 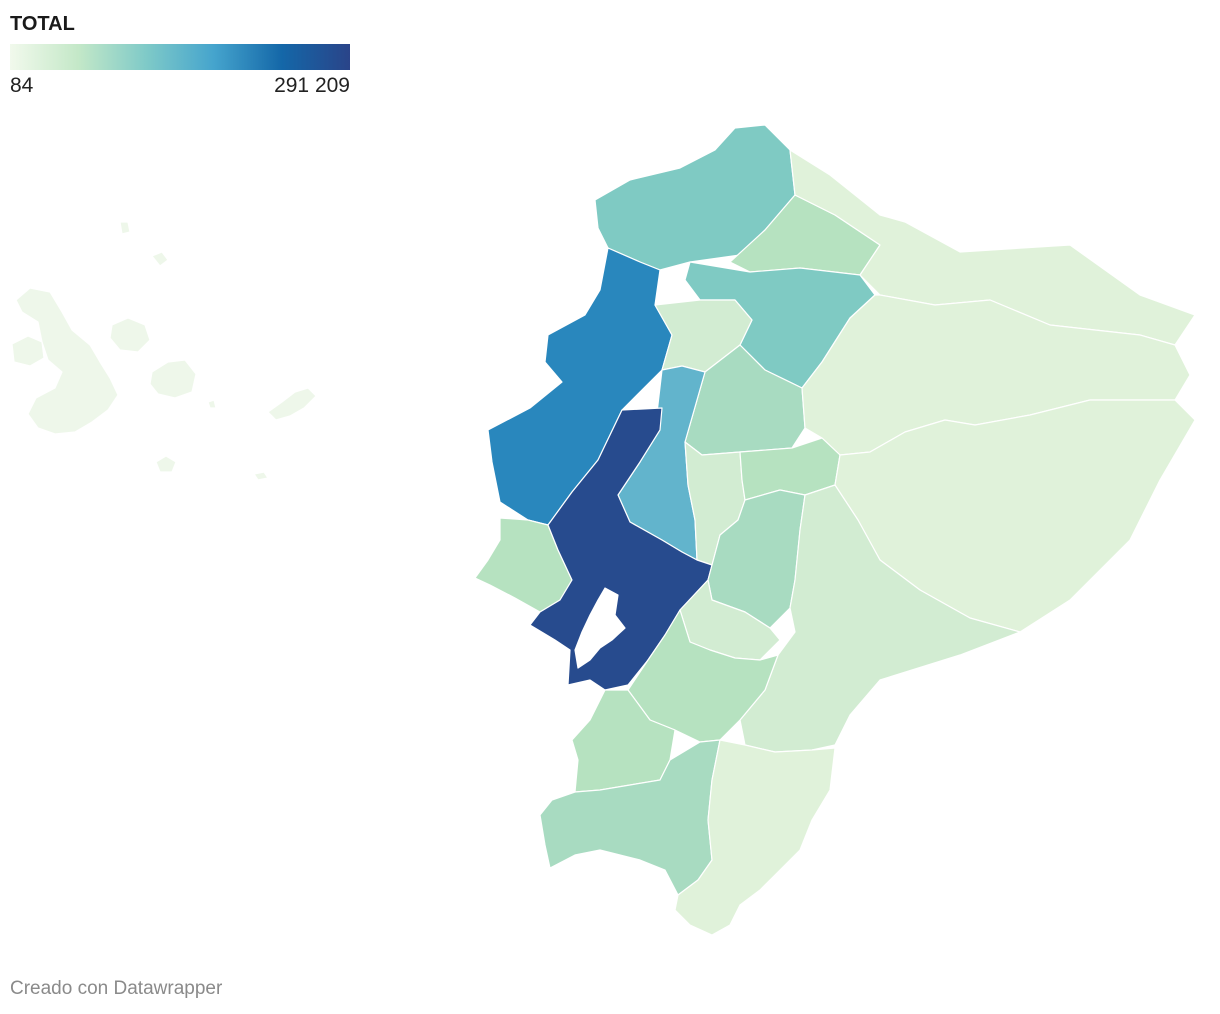 I want to click on color-legend: TOTAL 84 291 209, so click(x=180, y=55).